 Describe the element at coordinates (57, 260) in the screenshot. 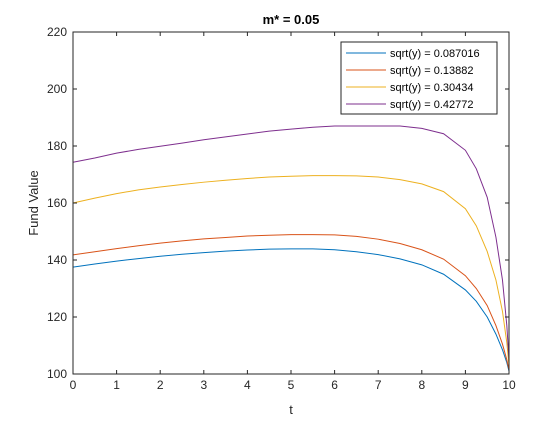

I see `y-tick-label: 140` at that location.